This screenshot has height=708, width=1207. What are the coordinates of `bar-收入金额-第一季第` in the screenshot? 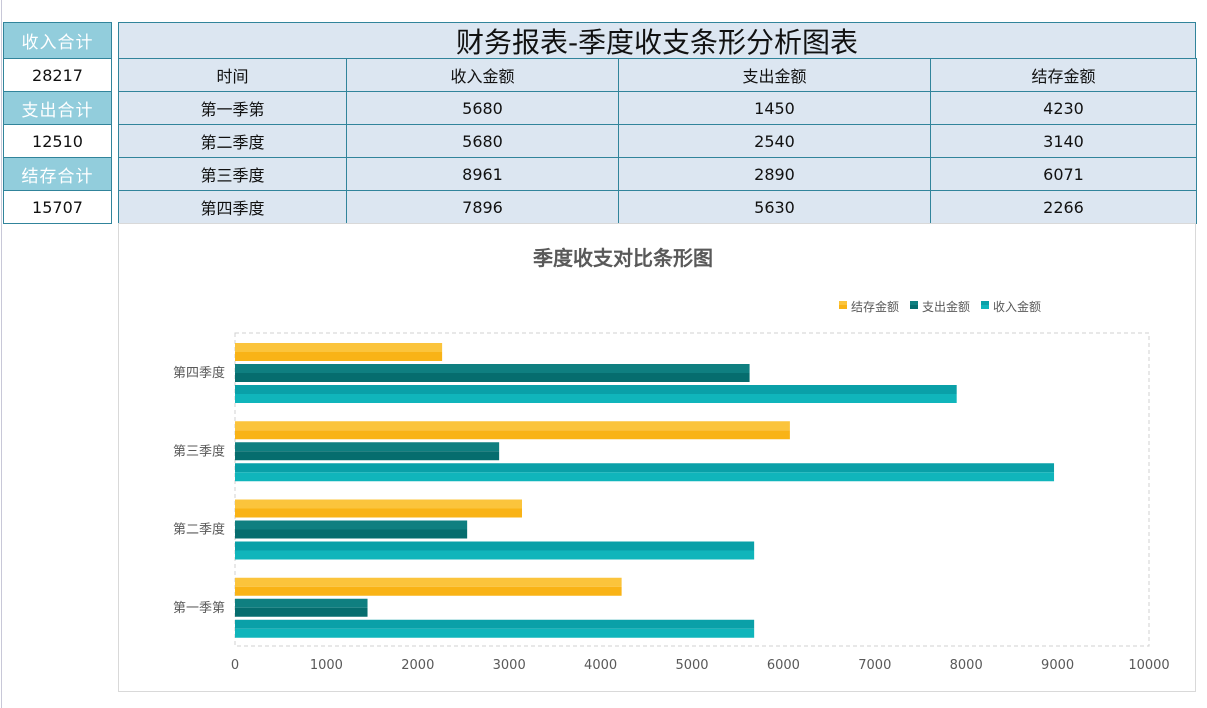 It's located at (495, 628).